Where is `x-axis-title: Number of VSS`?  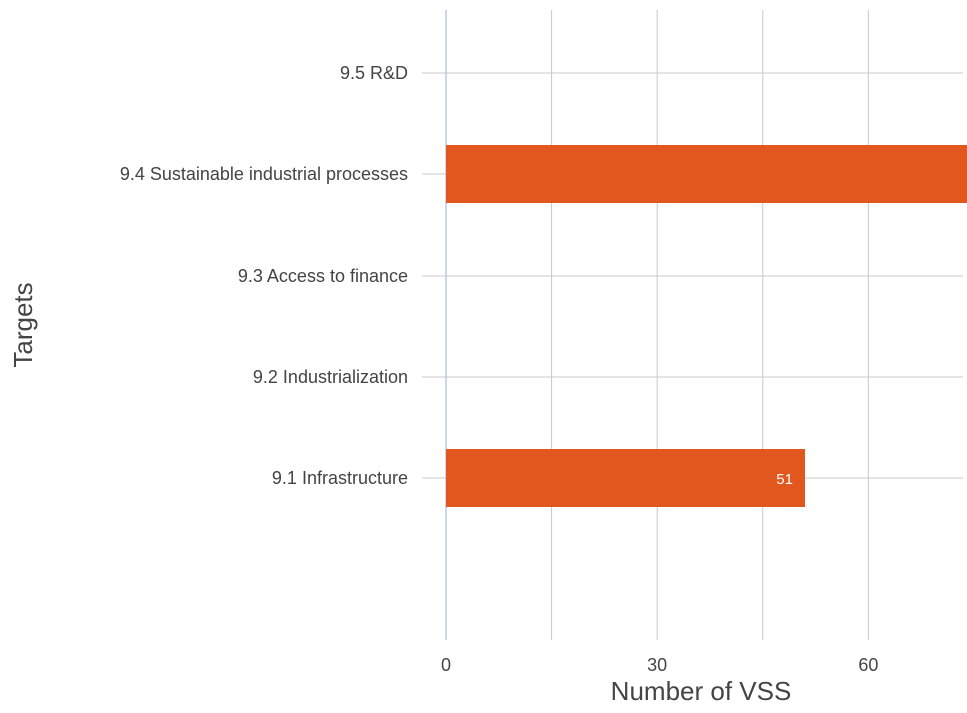 x-axis-title: Number of VSS is located at coordinates (701, 691).